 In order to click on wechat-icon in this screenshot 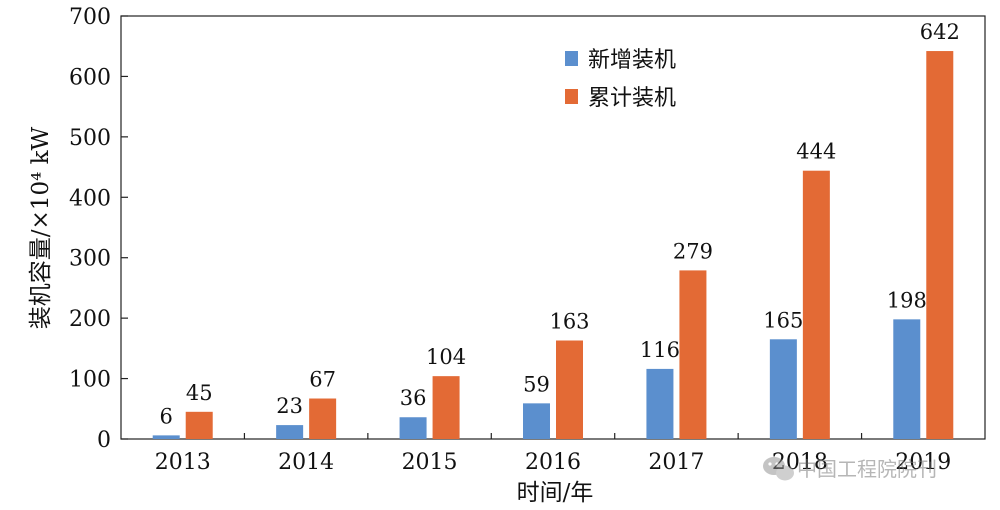, I will do `click(778, 469)`.